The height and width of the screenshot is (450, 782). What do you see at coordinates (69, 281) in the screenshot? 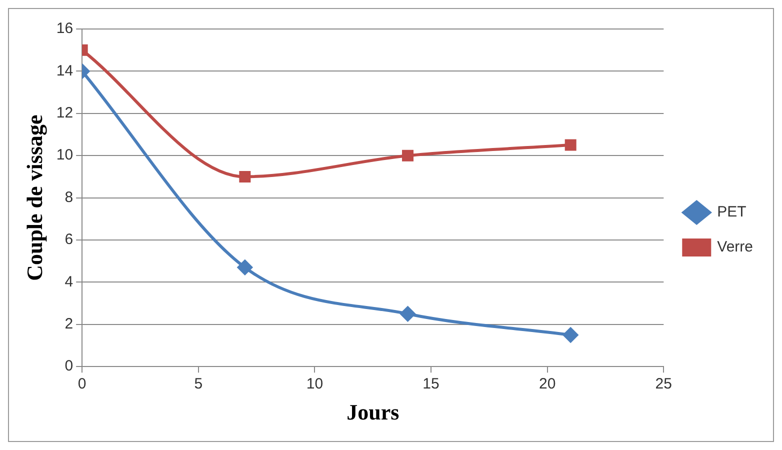
I see `y-tick-label: 4` at bounding box center [69, 281].